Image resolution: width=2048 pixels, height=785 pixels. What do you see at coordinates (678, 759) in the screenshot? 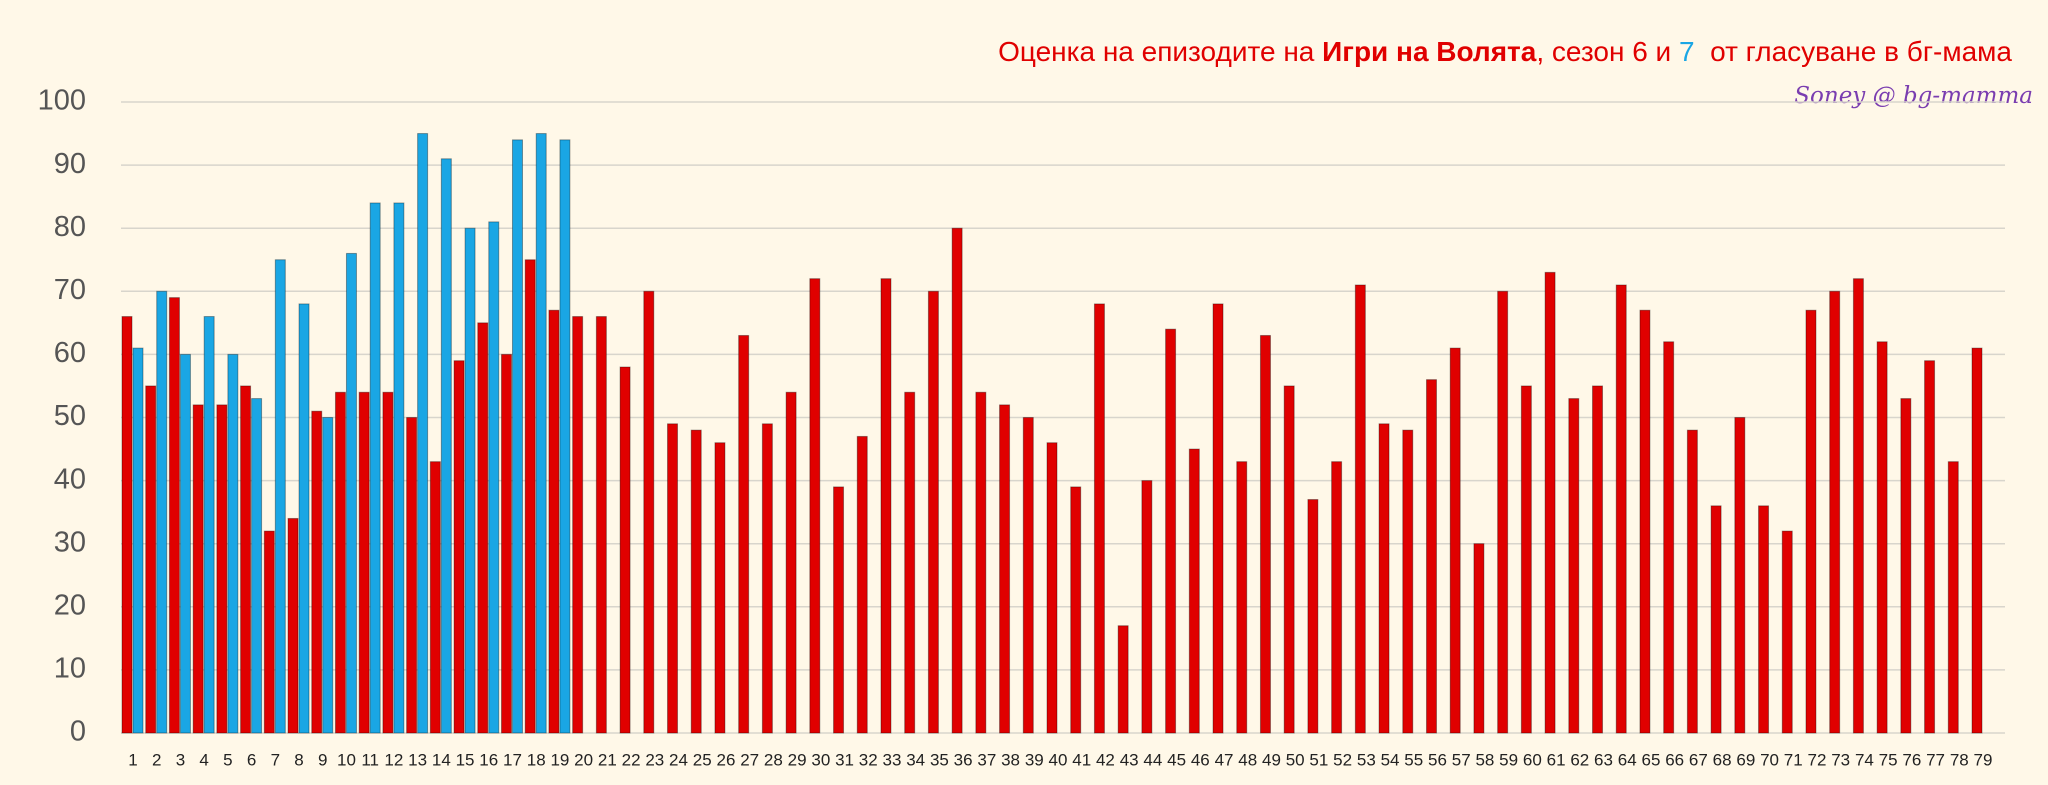
I see `x-tick-label: 24` at bounding box center [678, 759].